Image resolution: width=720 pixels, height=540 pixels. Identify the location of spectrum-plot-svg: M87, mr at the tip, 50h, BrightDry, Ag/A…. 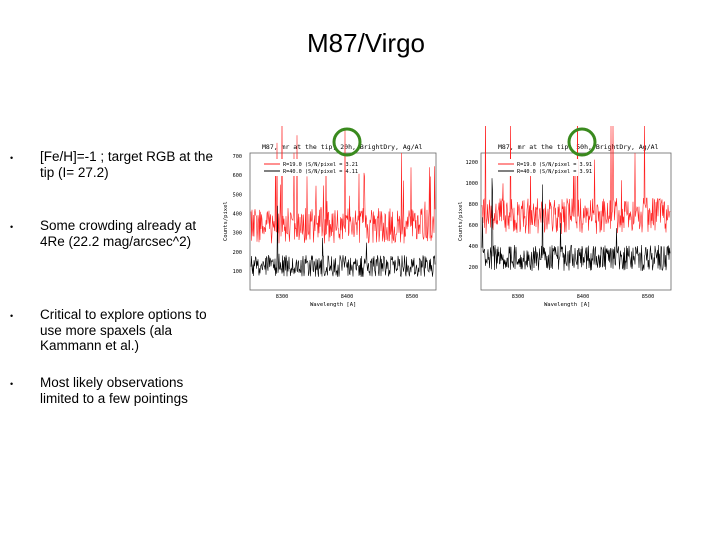
(565, 217).